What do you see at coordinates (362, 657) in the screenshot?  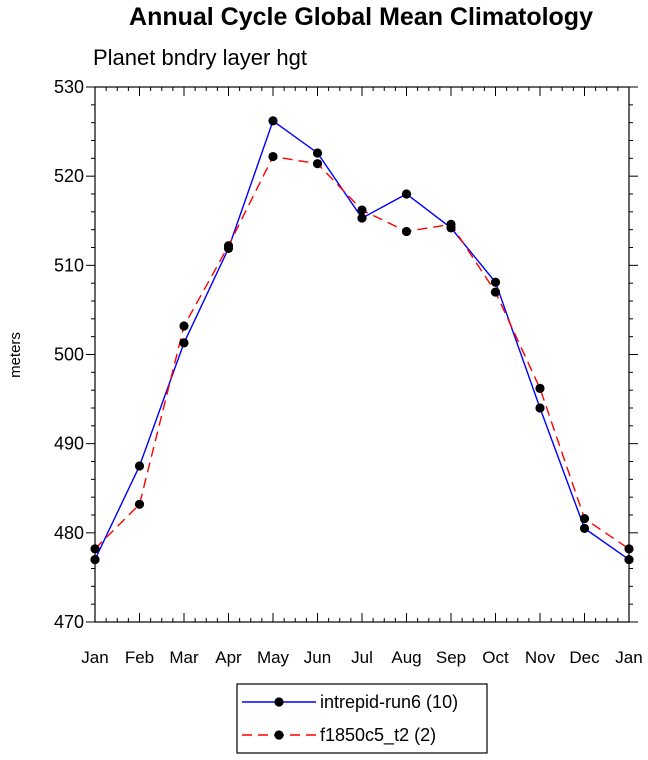 I see `x-tick-label: Jul` at bounding box center [362, 657].